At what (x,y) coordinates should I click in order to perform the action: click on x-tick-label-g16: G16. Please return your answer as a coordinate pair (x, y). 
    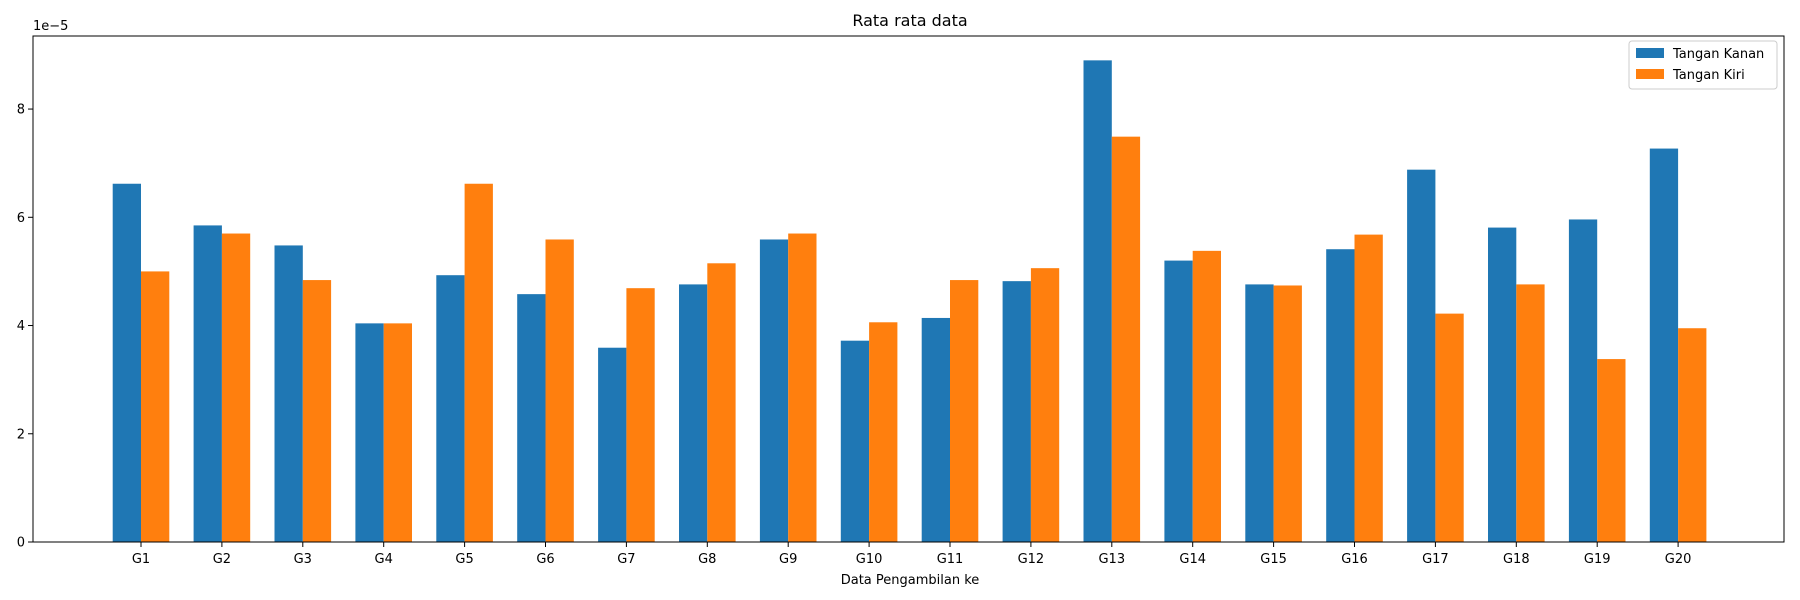
    Looking at the image, I should click on (1354, 559).